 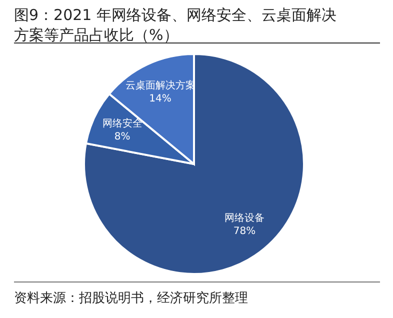 I want to click on chart-title: 图9：2021 年网络设备、网络安全、云桌面解决方案等产品占收比（%）, so click(x=175, y=25).